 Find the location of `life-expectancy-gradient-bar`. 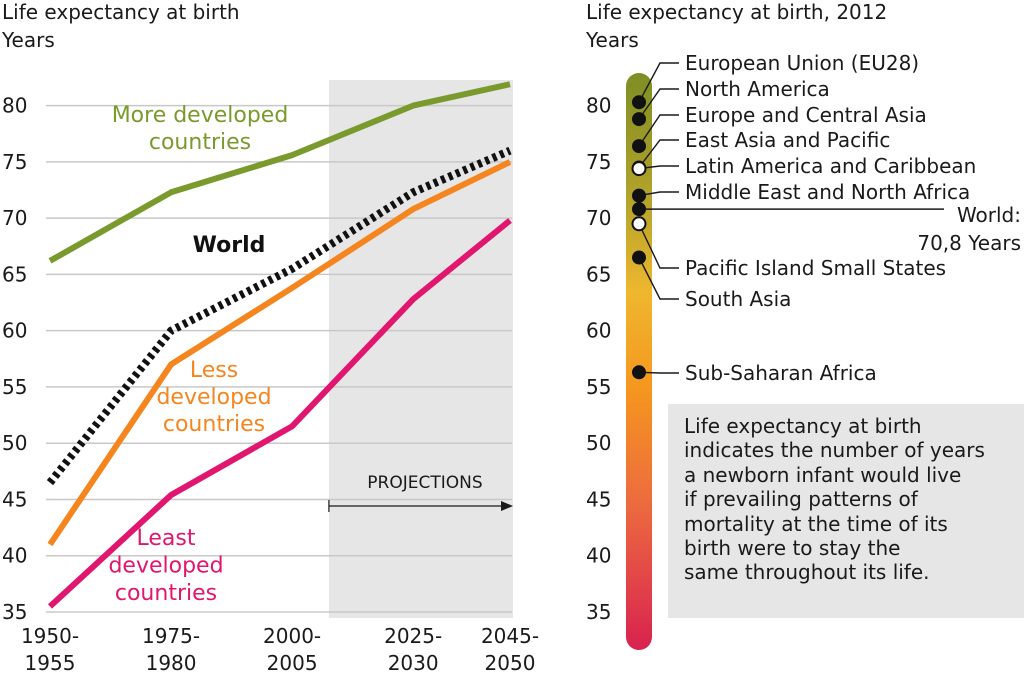

life-expectancy-gradient-bar is located at coordinates (639, 361).